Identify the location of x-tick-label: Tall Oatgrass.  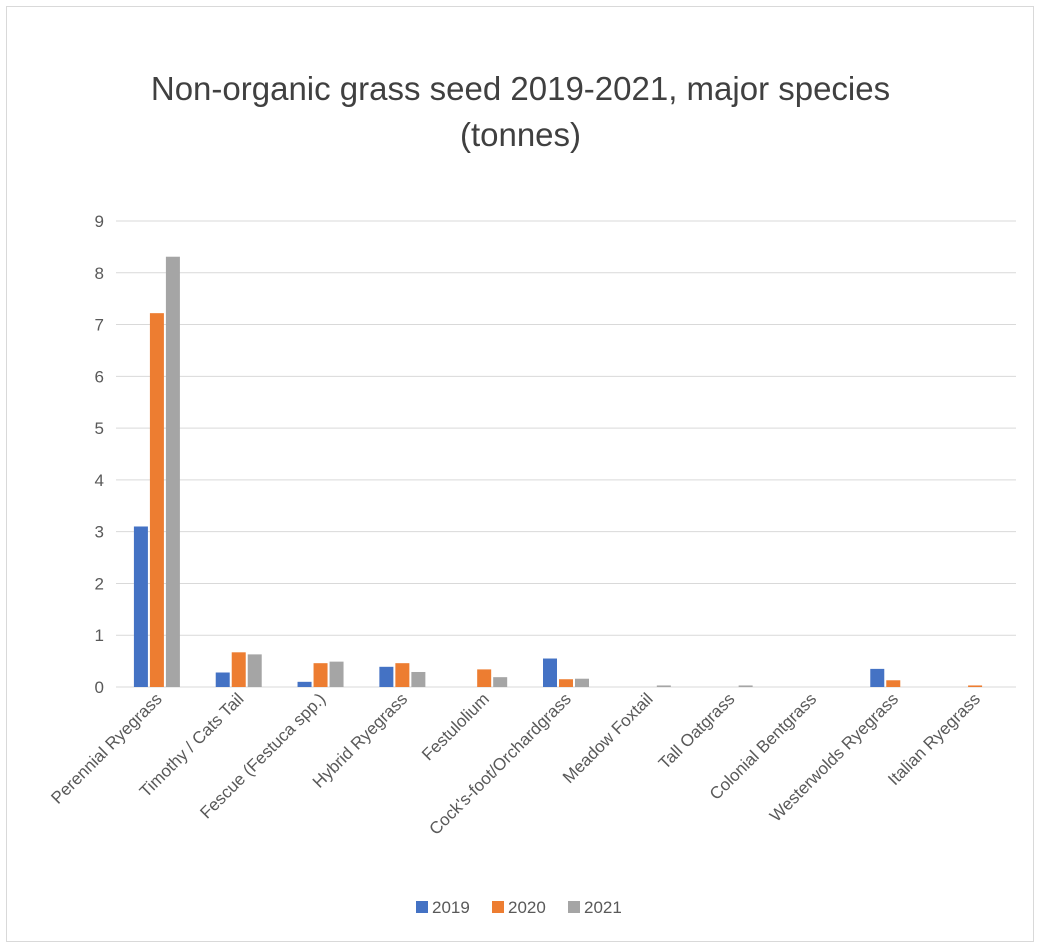
(697, 731).